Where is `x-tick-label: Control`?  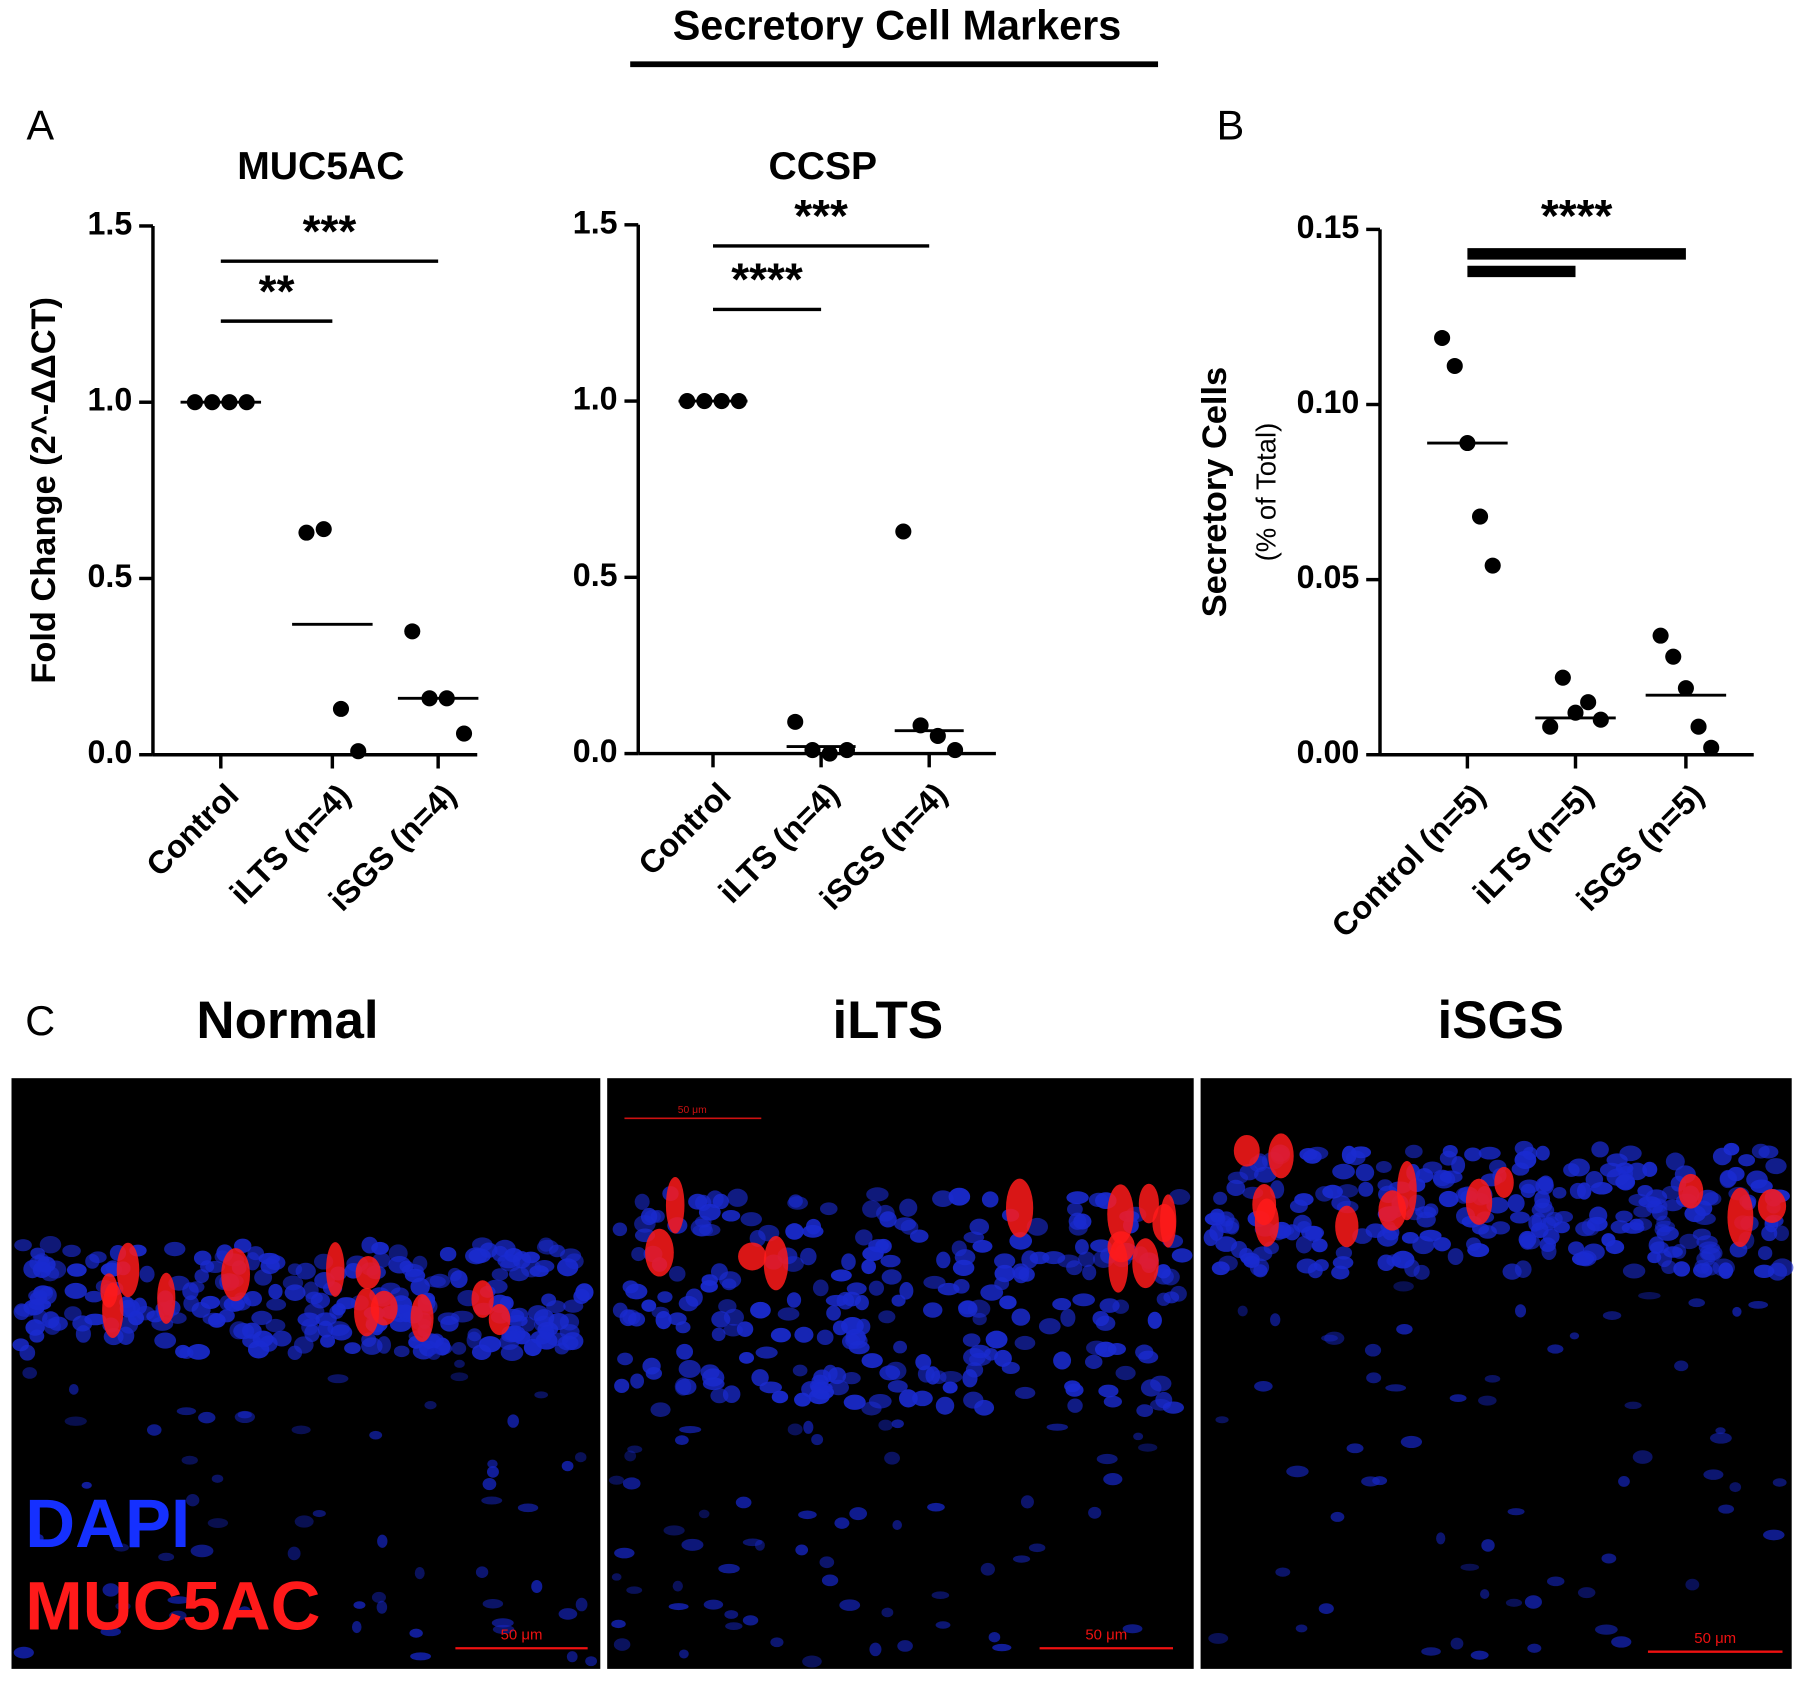 x-tick-label: Control is located at coordinates (192, 830).